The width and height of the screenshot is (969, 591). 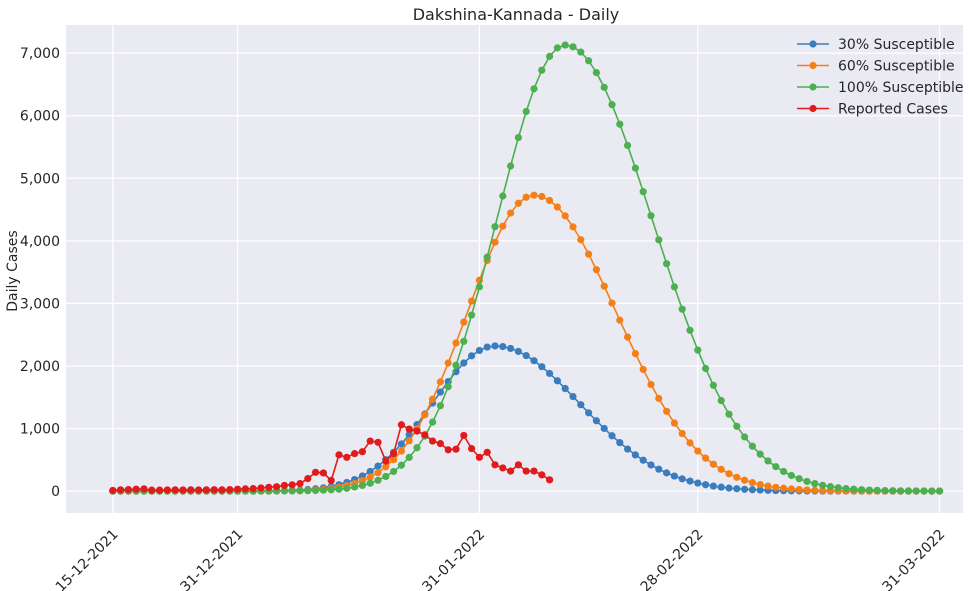 What do you see at coordinates (40, 367) in the screenshot?
I see `y-tick-label: 2,000` at bounding box center [40, 367].